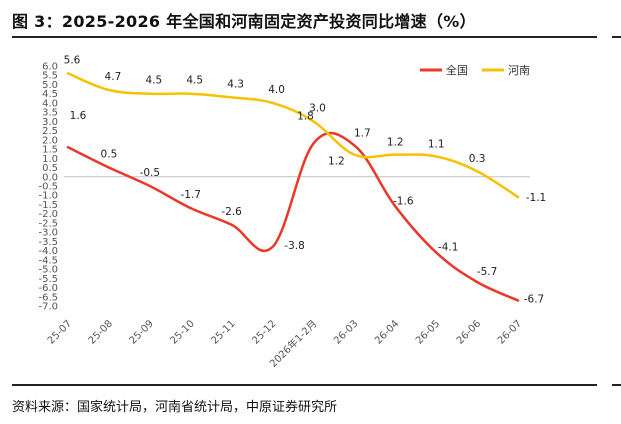 The height and width of the screenshot is (424, 621). Describe the element at coordinates (469, 332) in the screenshot. I see `x-tick-label: 26-06` at that location.